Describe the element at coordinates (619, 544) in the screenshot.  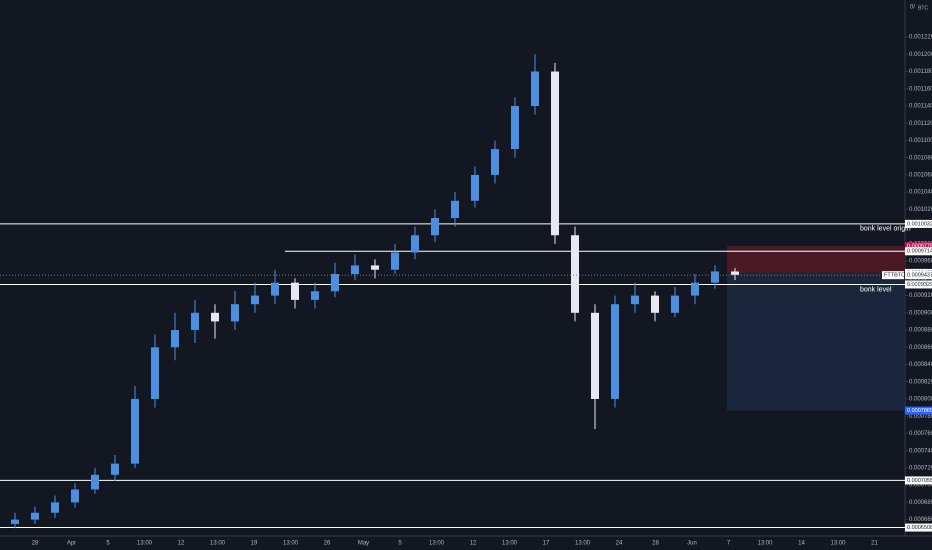
I see `x-tick-label: 24` at that location.